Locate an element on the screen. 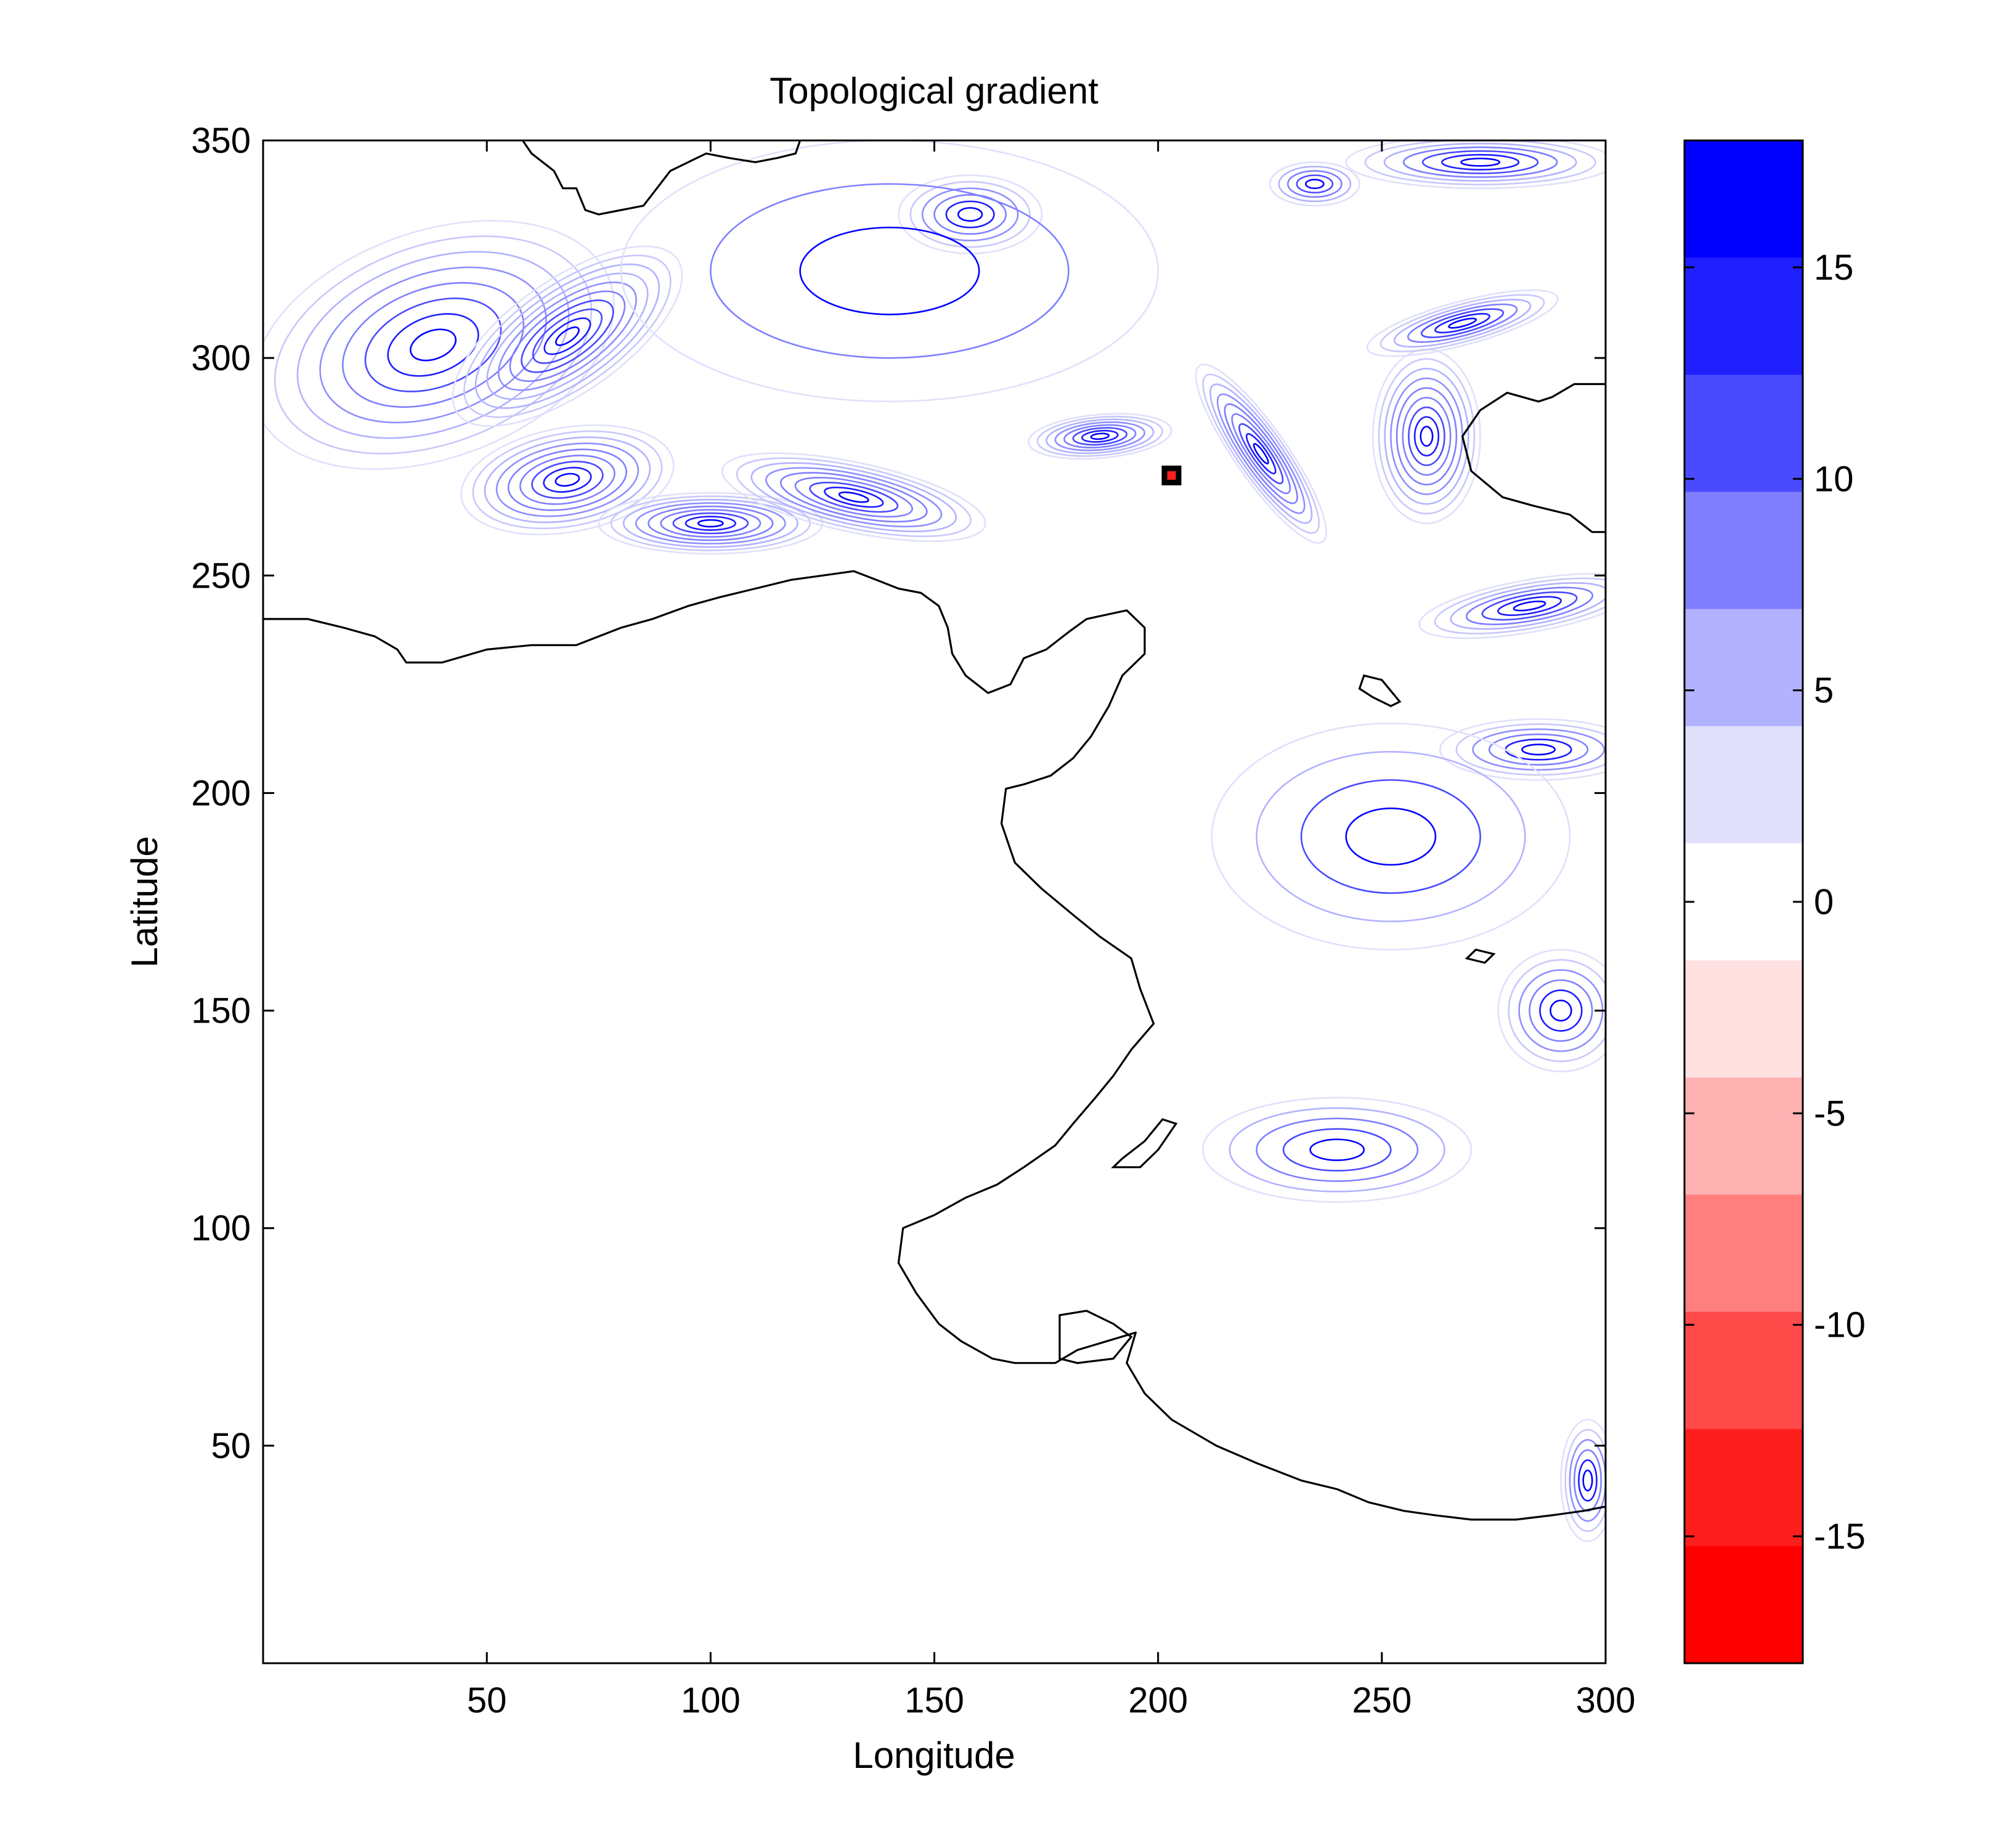  y-tick-label: 150 is located at coordinates (221, 1011).